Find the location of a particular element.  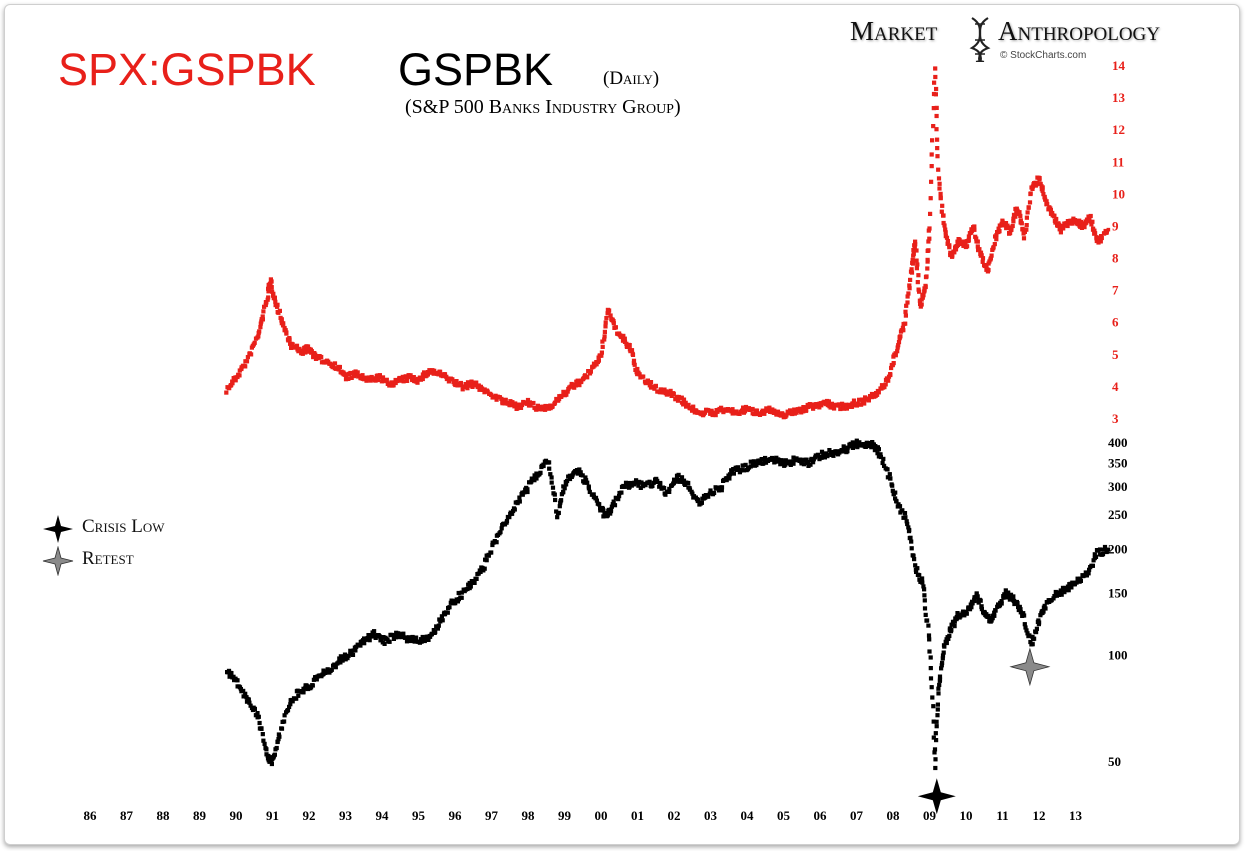

brand-name-right: Anthropology is located at coordinates (1079, 31).